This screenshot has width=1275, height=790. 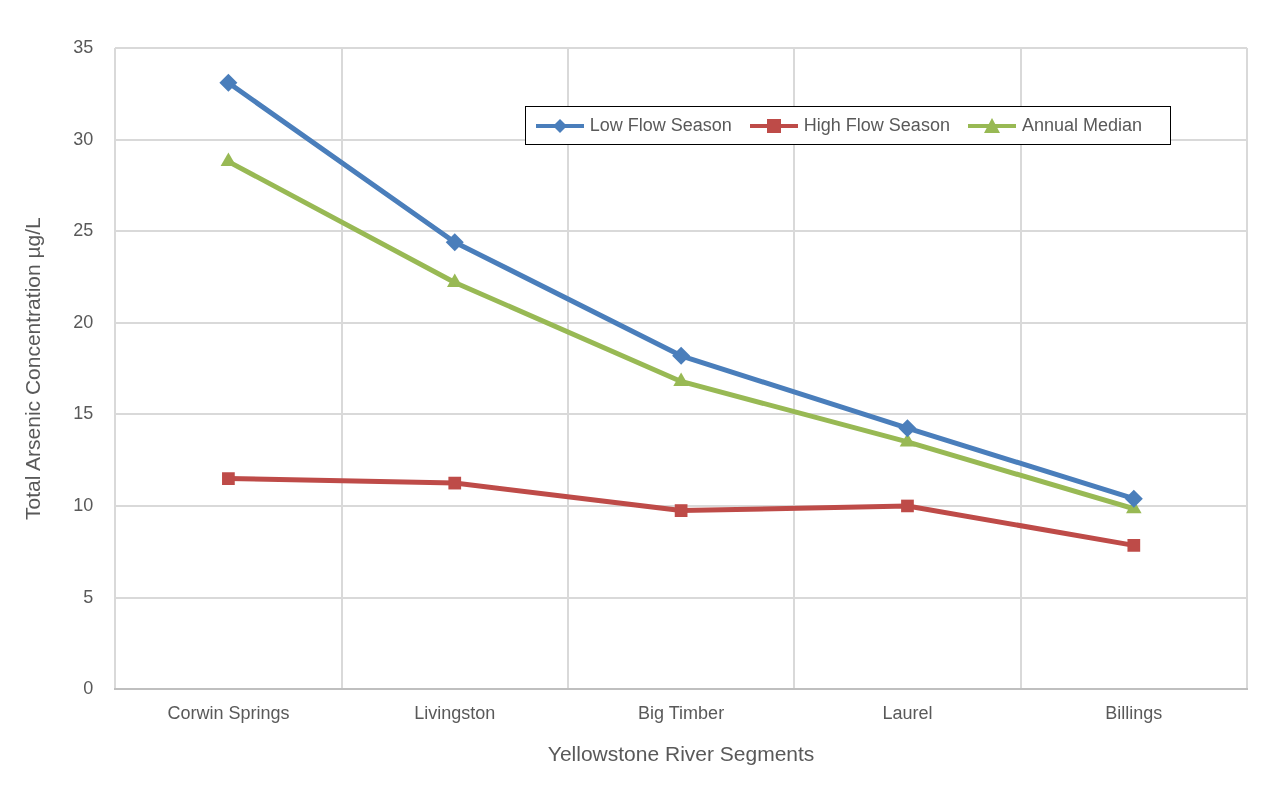 What do you see at coordinates (681, 754) in the screenshot?
I see `x-axis-title: Yellowstone River Segments` at bounding box center [681, 754].